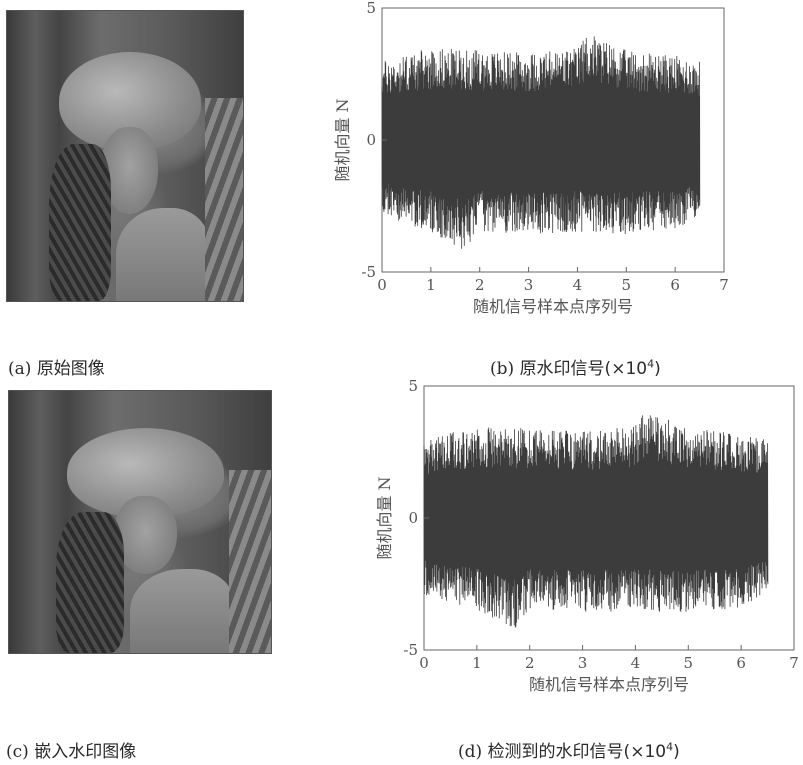 This screenshot has height=765, width=803. I want to click on caption-d-label: (d), so click(470, 752).